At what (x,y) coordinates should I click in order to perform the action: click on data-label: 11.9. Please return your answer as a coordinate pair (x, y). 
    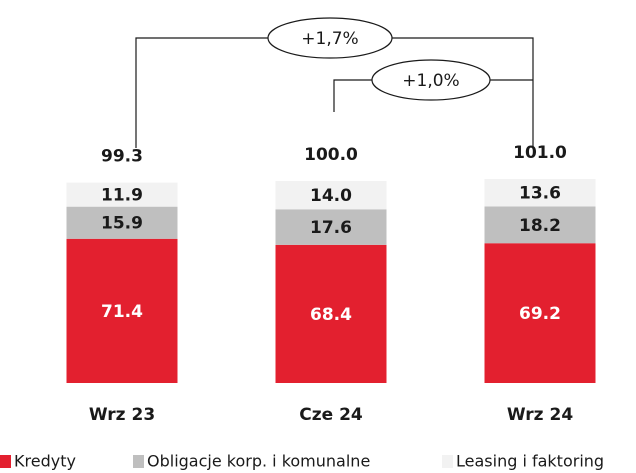
    Looking at the image, I should click on (122, 196).